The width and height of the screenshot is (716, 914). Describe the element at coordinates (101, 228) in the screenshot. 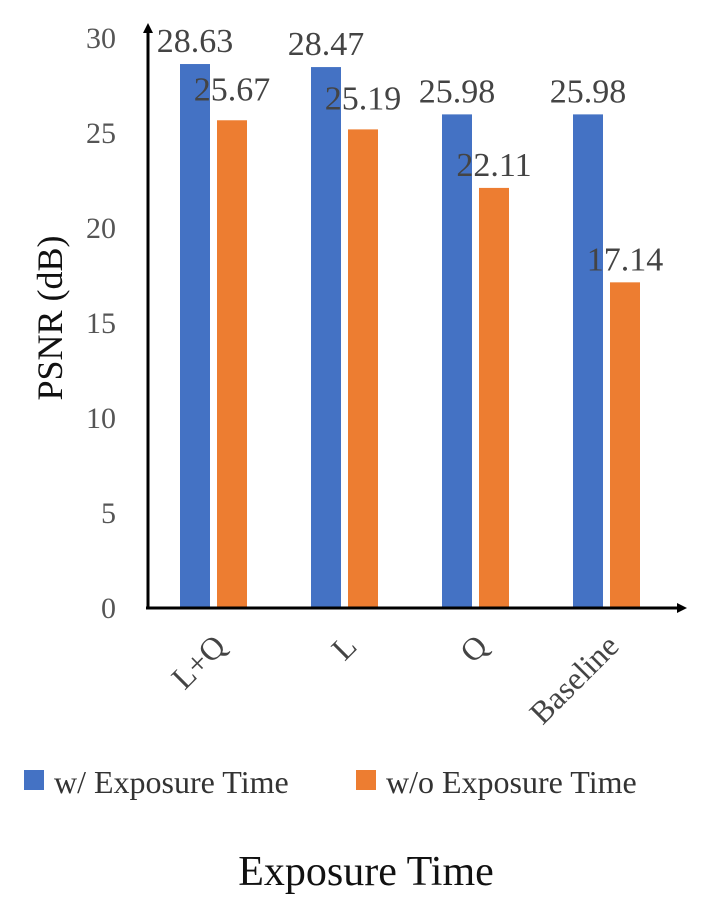

I see `y-tick-label: 20` at that location.